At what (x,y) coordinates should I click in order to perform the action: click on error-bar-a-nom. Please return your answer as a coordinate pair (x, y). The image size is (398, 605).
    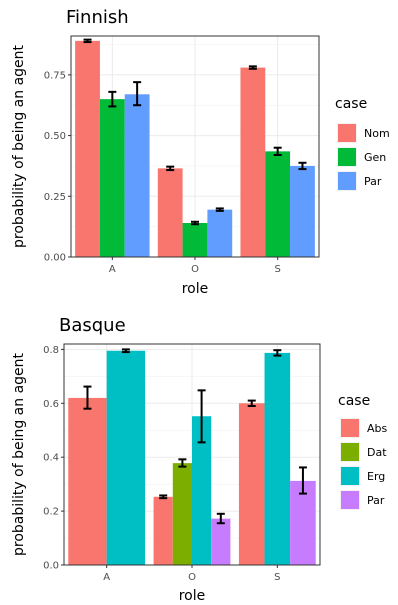
    Looking at the image, I should click on (87, 41).